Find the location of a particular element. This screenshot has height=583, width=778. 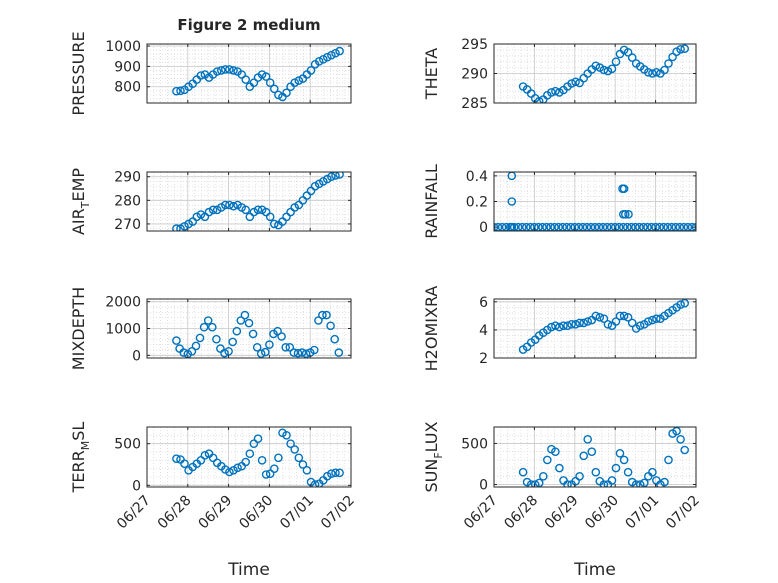

y-tick-label: 285 is located at coordinates (474, 104).